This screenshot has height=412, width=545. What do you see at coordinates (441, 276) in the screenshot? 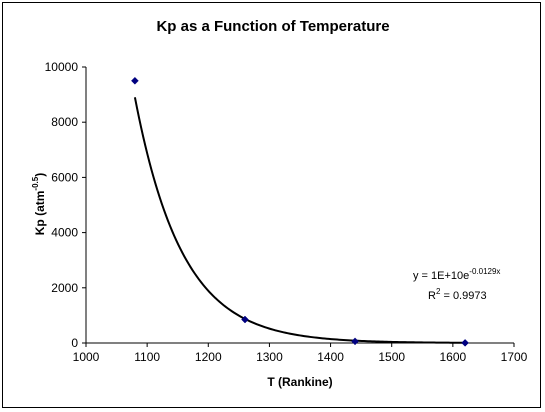
I see `trendline-equation-base: y = 1E+10e` at bounding box center [441, 276].